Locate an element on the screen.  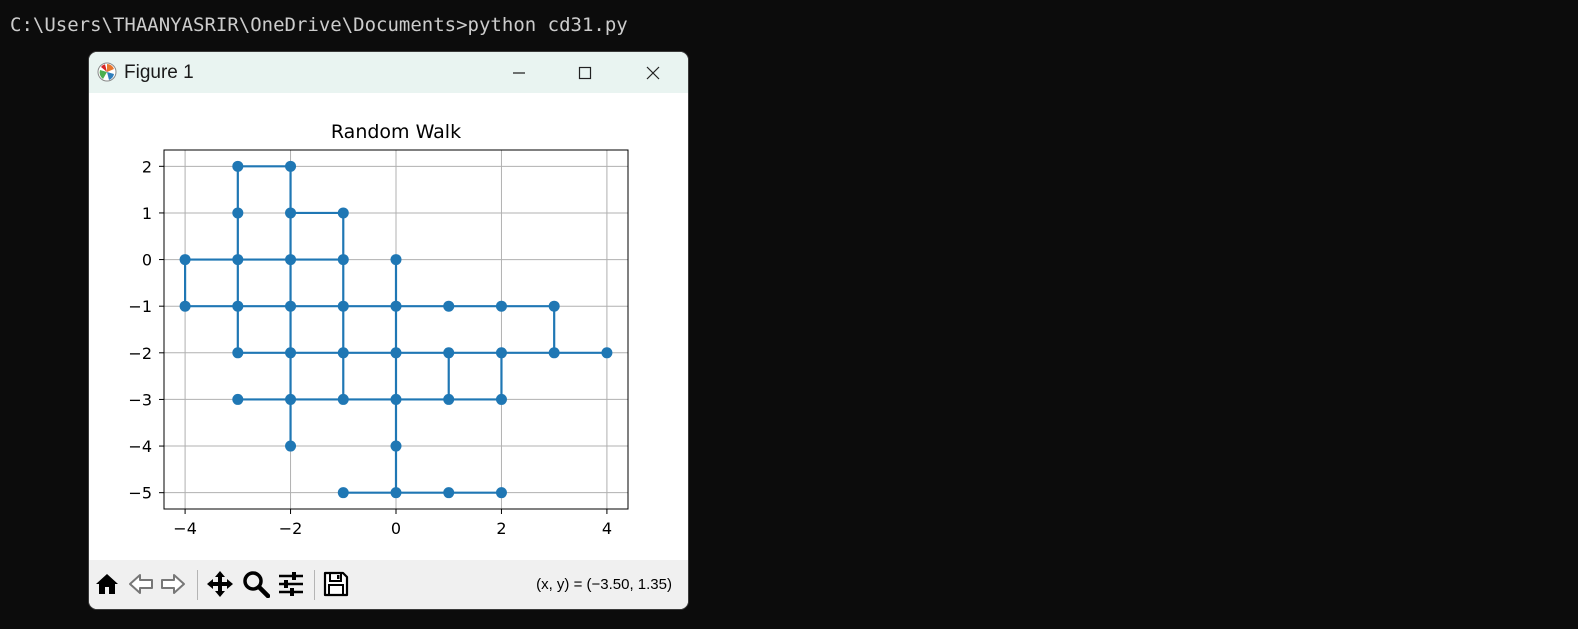
save-button is located at coordinates (336, 584).